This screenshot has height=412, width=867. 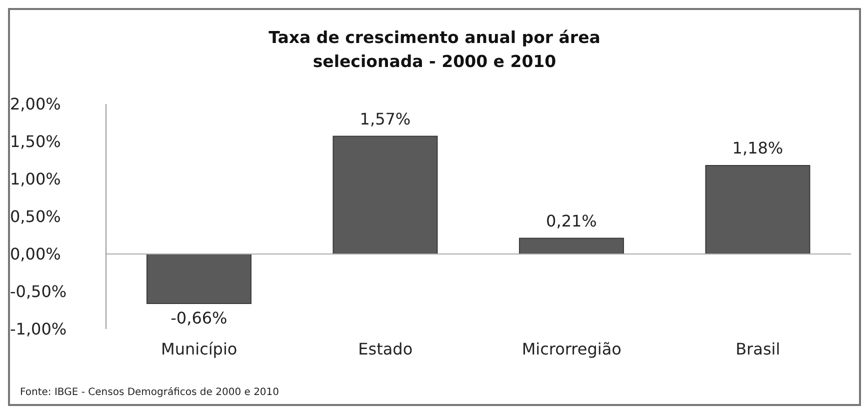 What do you see at coordinates (385, 348) in the screenshot?
I see `x-tick-label: Estado` at bounding box center [385, 348].